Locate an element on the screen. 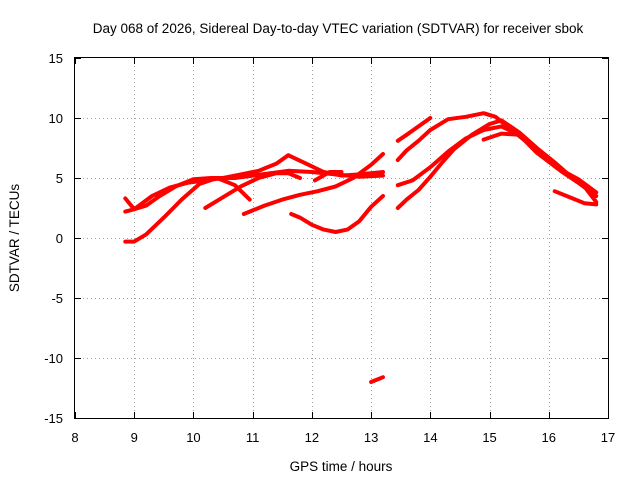 This screenshot has width=640, height=480. series-line-arc-n is located at coordinates (575, 198).